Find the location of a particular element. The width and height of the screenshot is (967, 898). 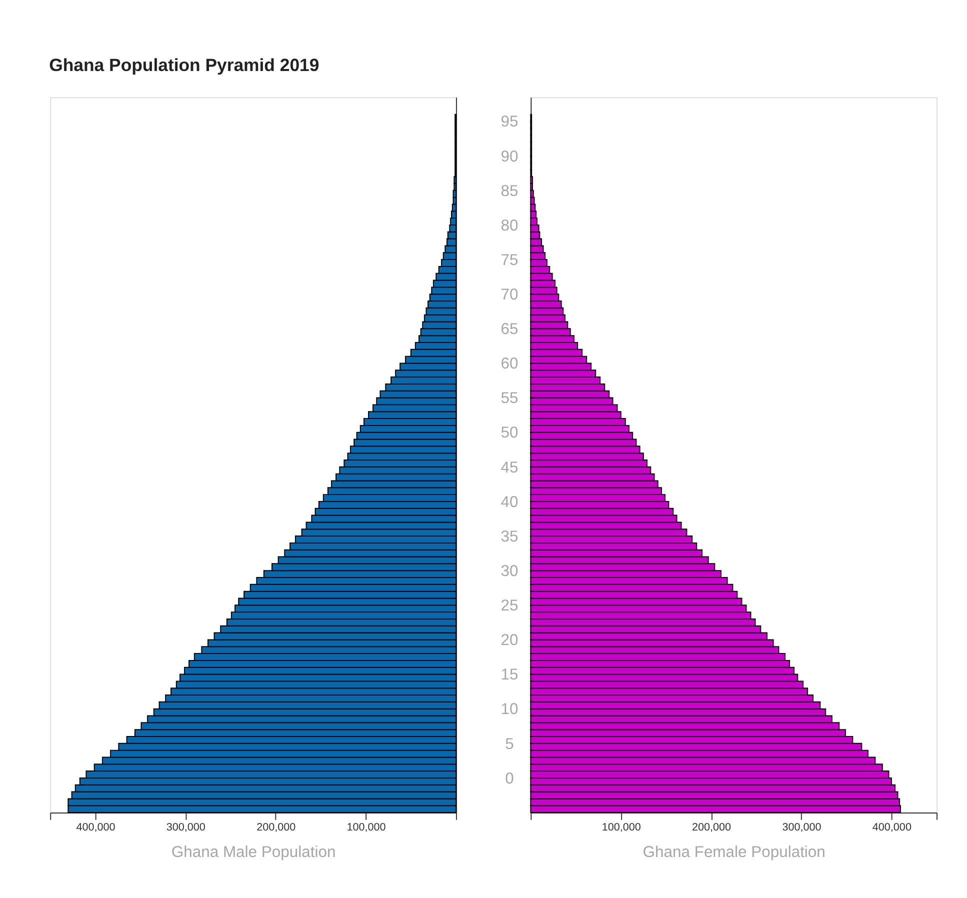

y-tick-label: 25 is located at coordinates (509, 606).